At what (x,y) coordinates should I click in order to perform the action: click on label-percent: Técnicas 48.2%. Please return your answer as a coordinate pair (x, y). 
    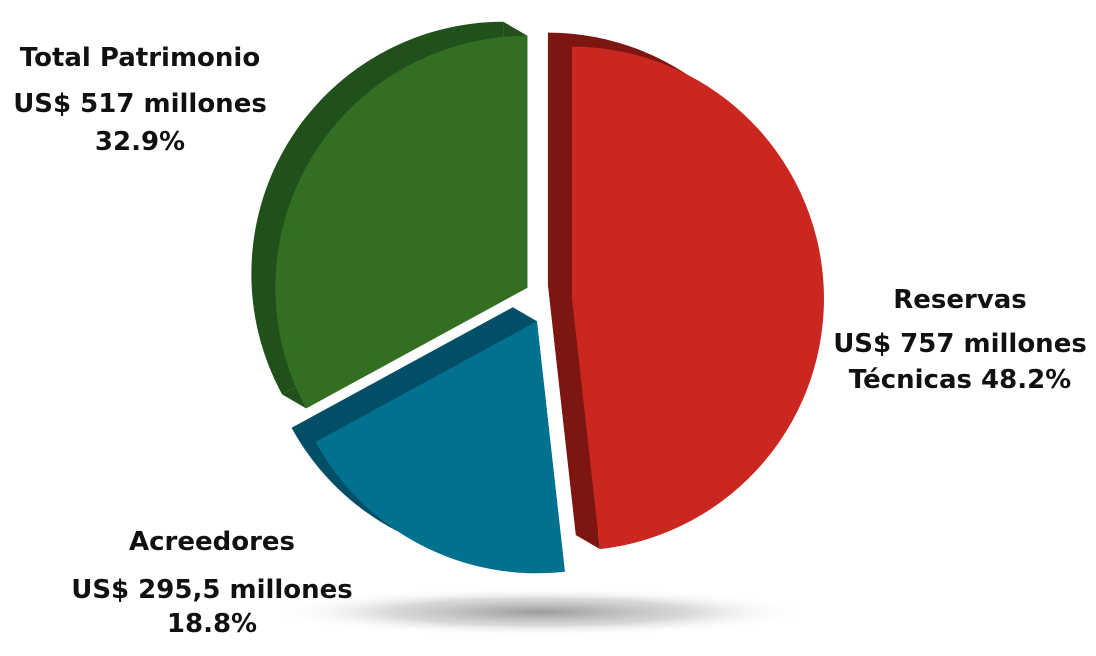
    Looking at the image, I should click on (960, 380).